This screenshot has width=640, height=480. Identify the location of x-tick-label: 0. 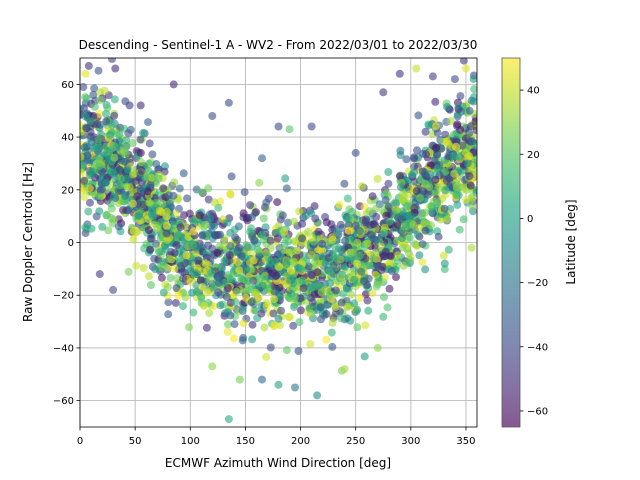
(80, 441).